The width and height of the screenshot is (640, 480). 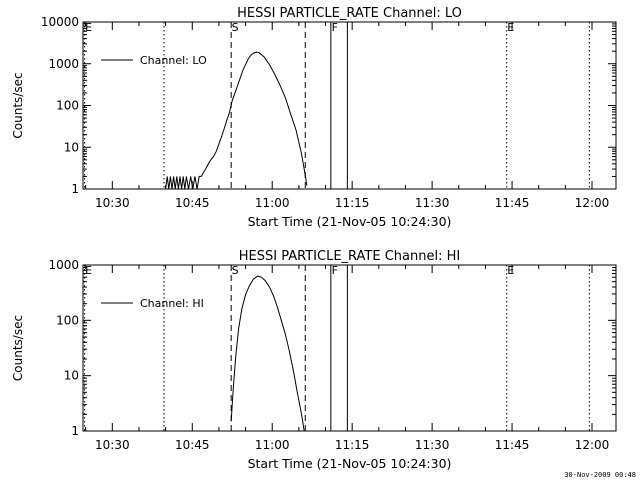 What do you see at coordinates (600, 475) in the screenshot?
I see `footer-timestamp: 30-Nov-2009 00:48` at bounding box center [600, 475].